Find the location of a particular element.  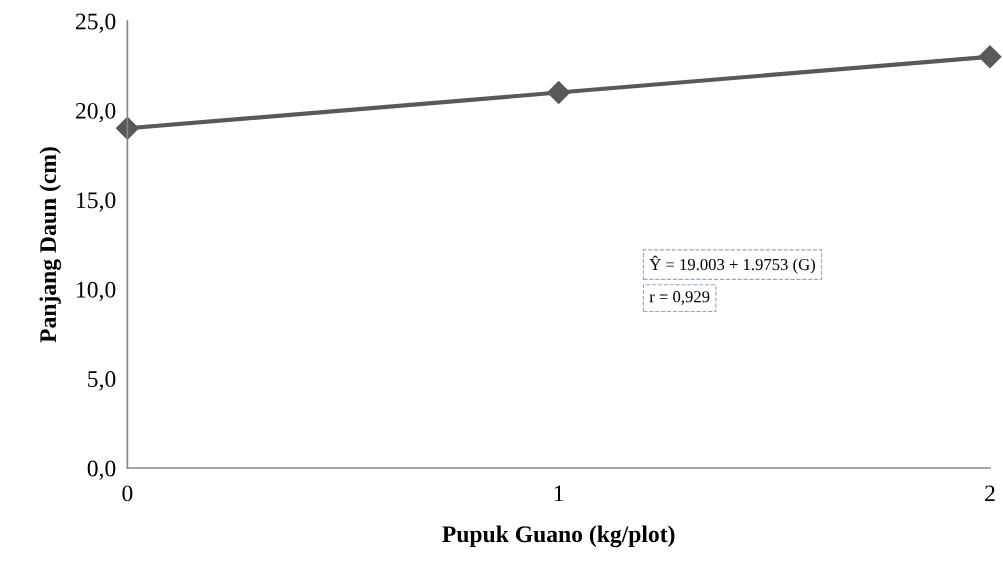

y-tick-label: 0,0 is located at coordinates (101, 470).